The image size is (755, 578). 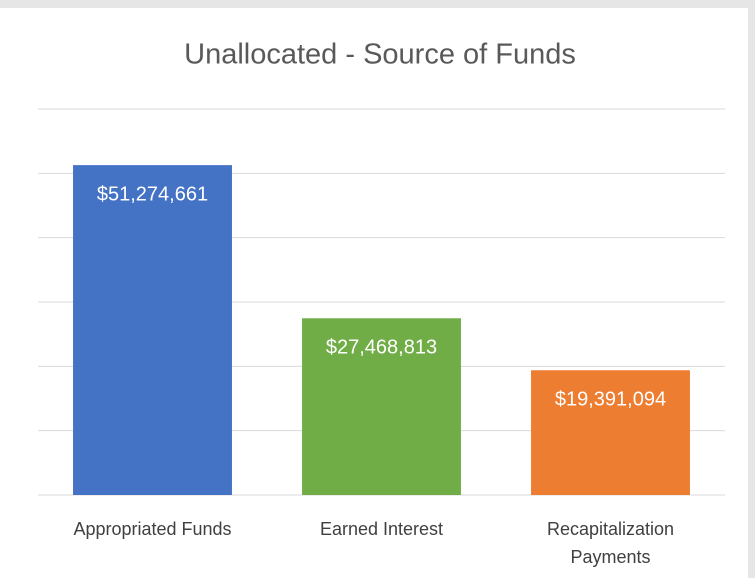 I want to click on x-tick-label: Recapitalization Payments, so click(x=610, y=543).